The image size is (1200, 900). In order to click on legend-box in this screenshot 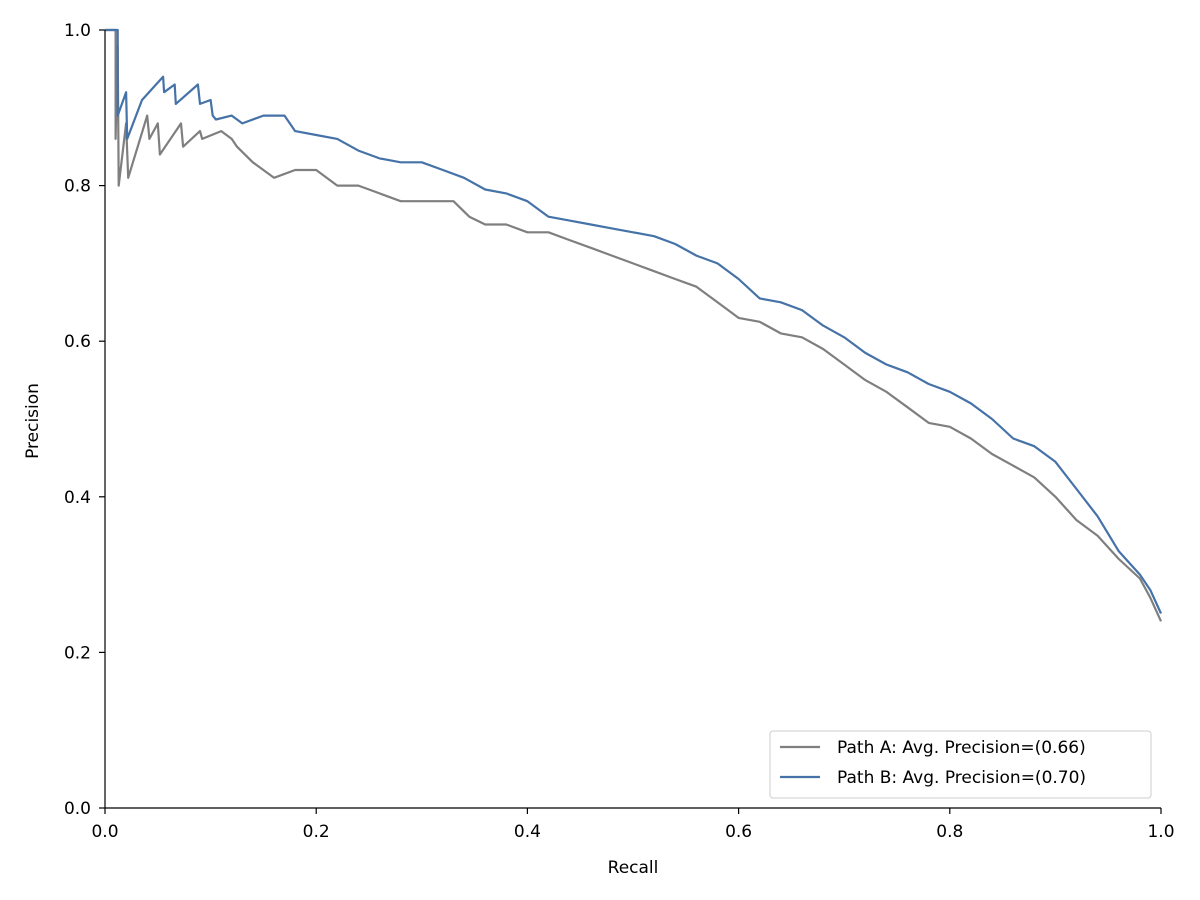, I will do `click(960, 764)`.